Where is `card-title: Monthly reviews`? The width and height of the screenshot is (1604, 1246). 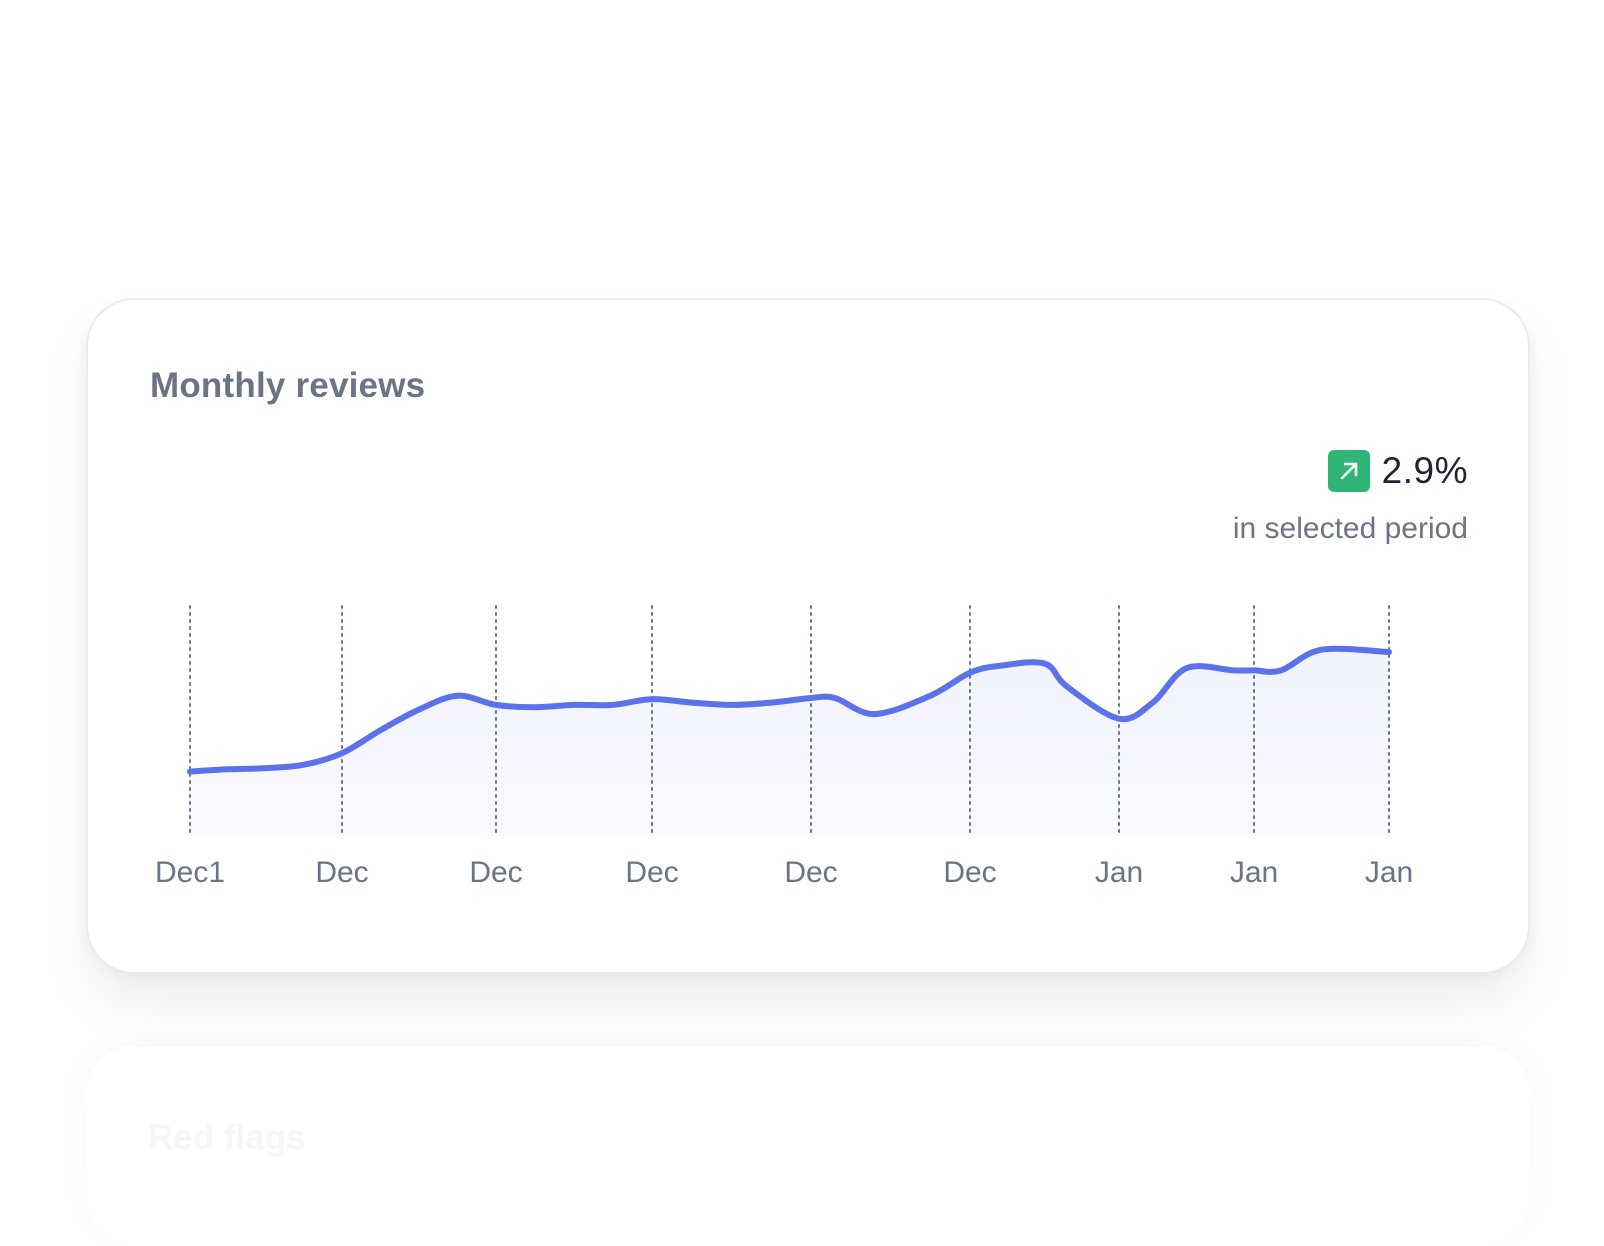 card-title: Monthly reviews is located at coordinates (288, 385).